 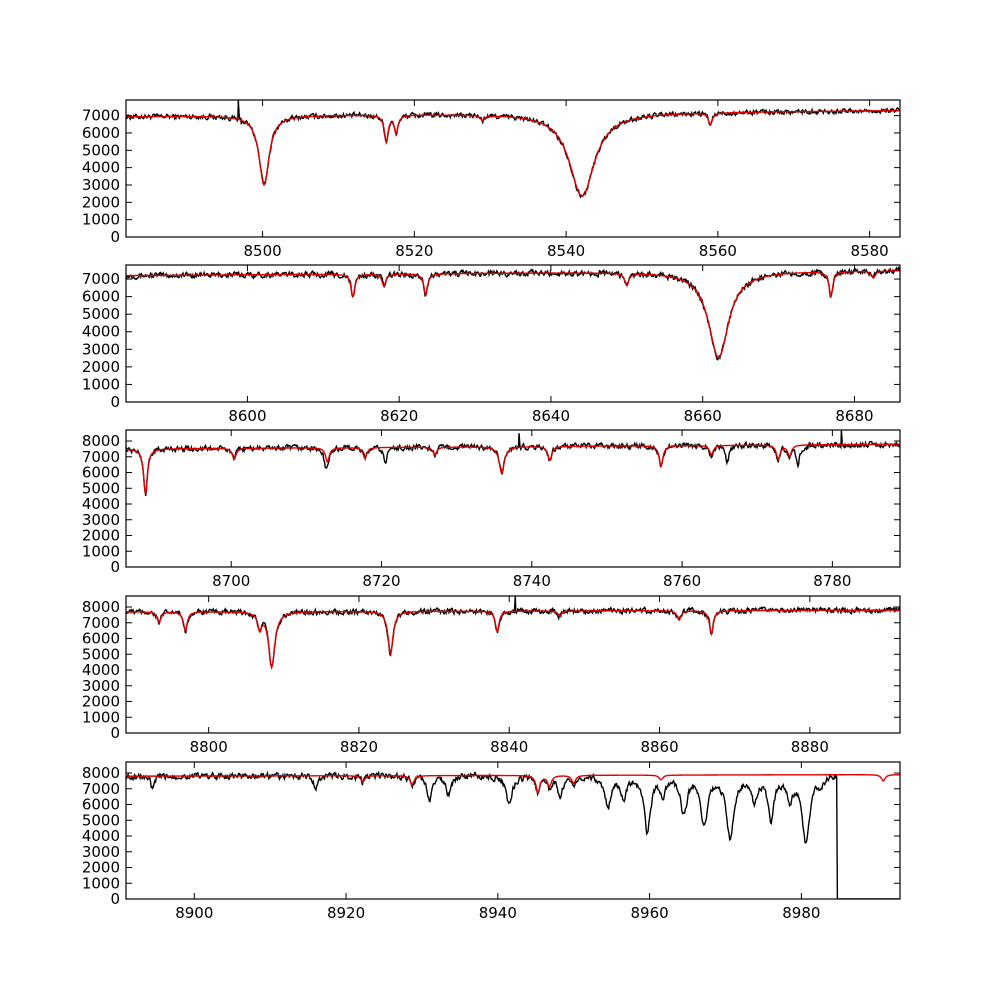 I want to click on x-tick-label: 8920, so click(x=346, y=913).